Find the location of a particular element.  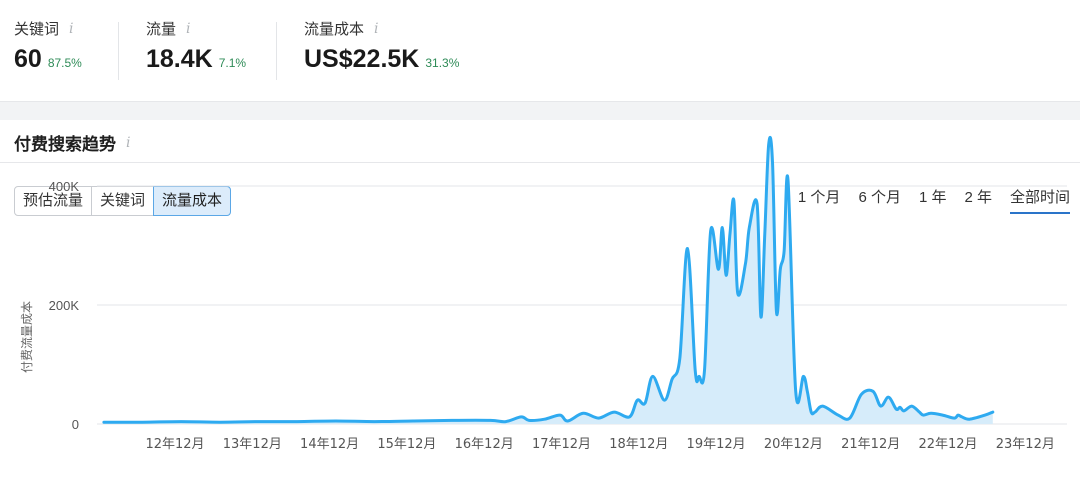

time-range-selector: 1 个月 6 个月 1 年 2 年 全部时间 is located at coordinates (934, 200).